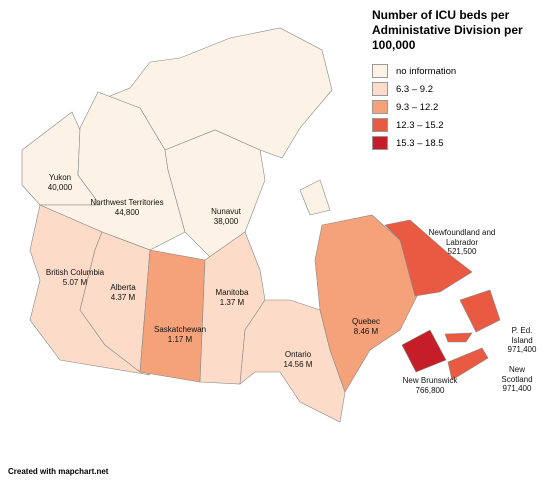  I want to click on region-name: Nunavut, so click(226, 211).